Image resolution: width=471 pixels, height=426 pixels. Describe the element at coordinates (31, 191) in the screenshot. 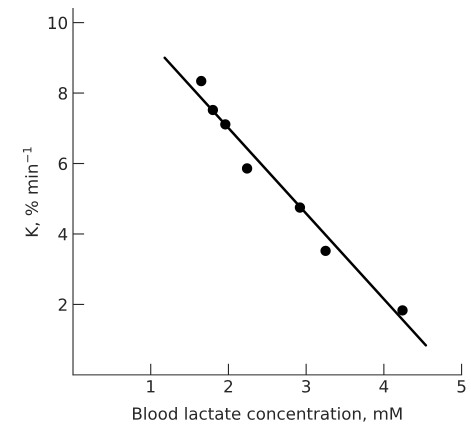

I see `y-axis-title: K, % min$^{−1}$` at that location.